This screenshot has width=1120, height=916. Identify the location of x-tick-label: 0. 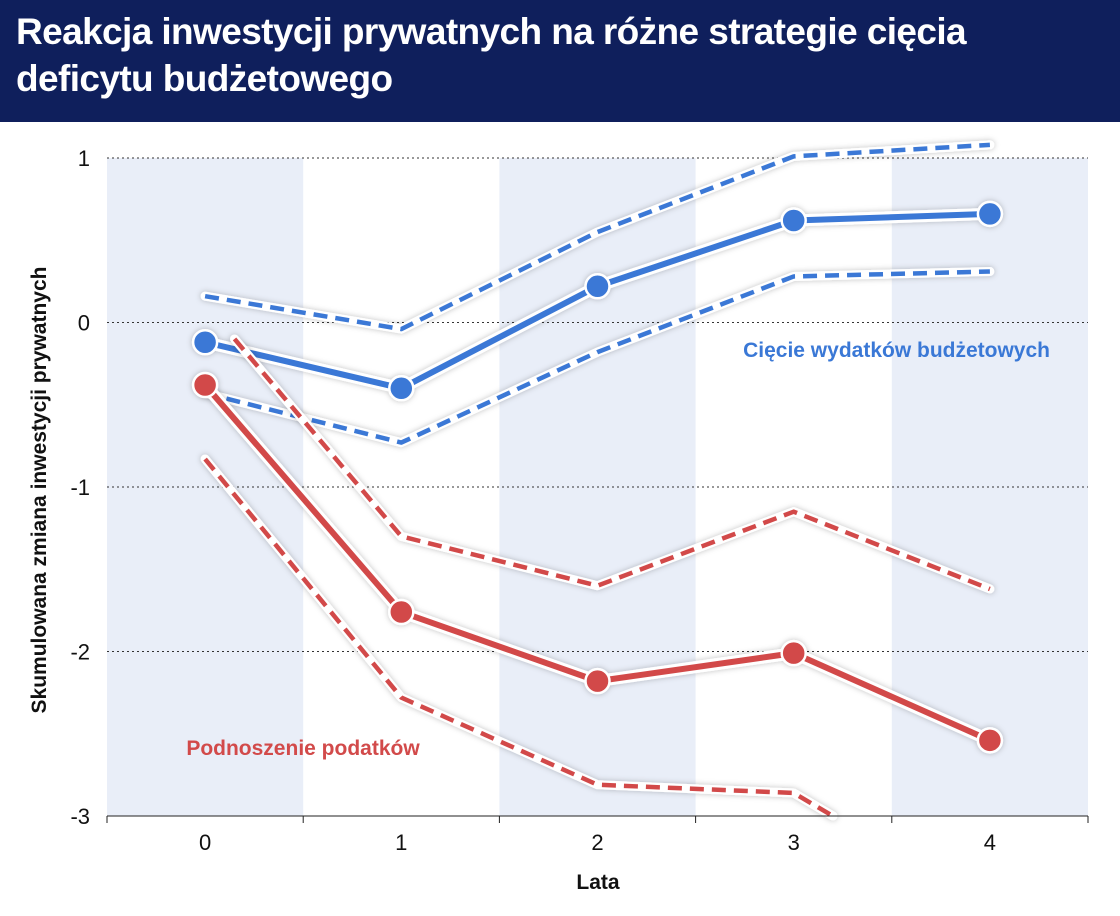
(205, 842).